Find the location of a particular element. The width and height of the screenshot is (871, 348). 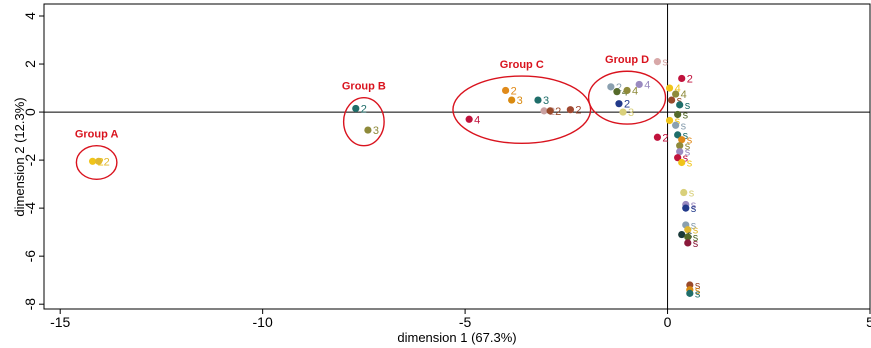

data-point-label-40: s is located at coordinates (696, 244).